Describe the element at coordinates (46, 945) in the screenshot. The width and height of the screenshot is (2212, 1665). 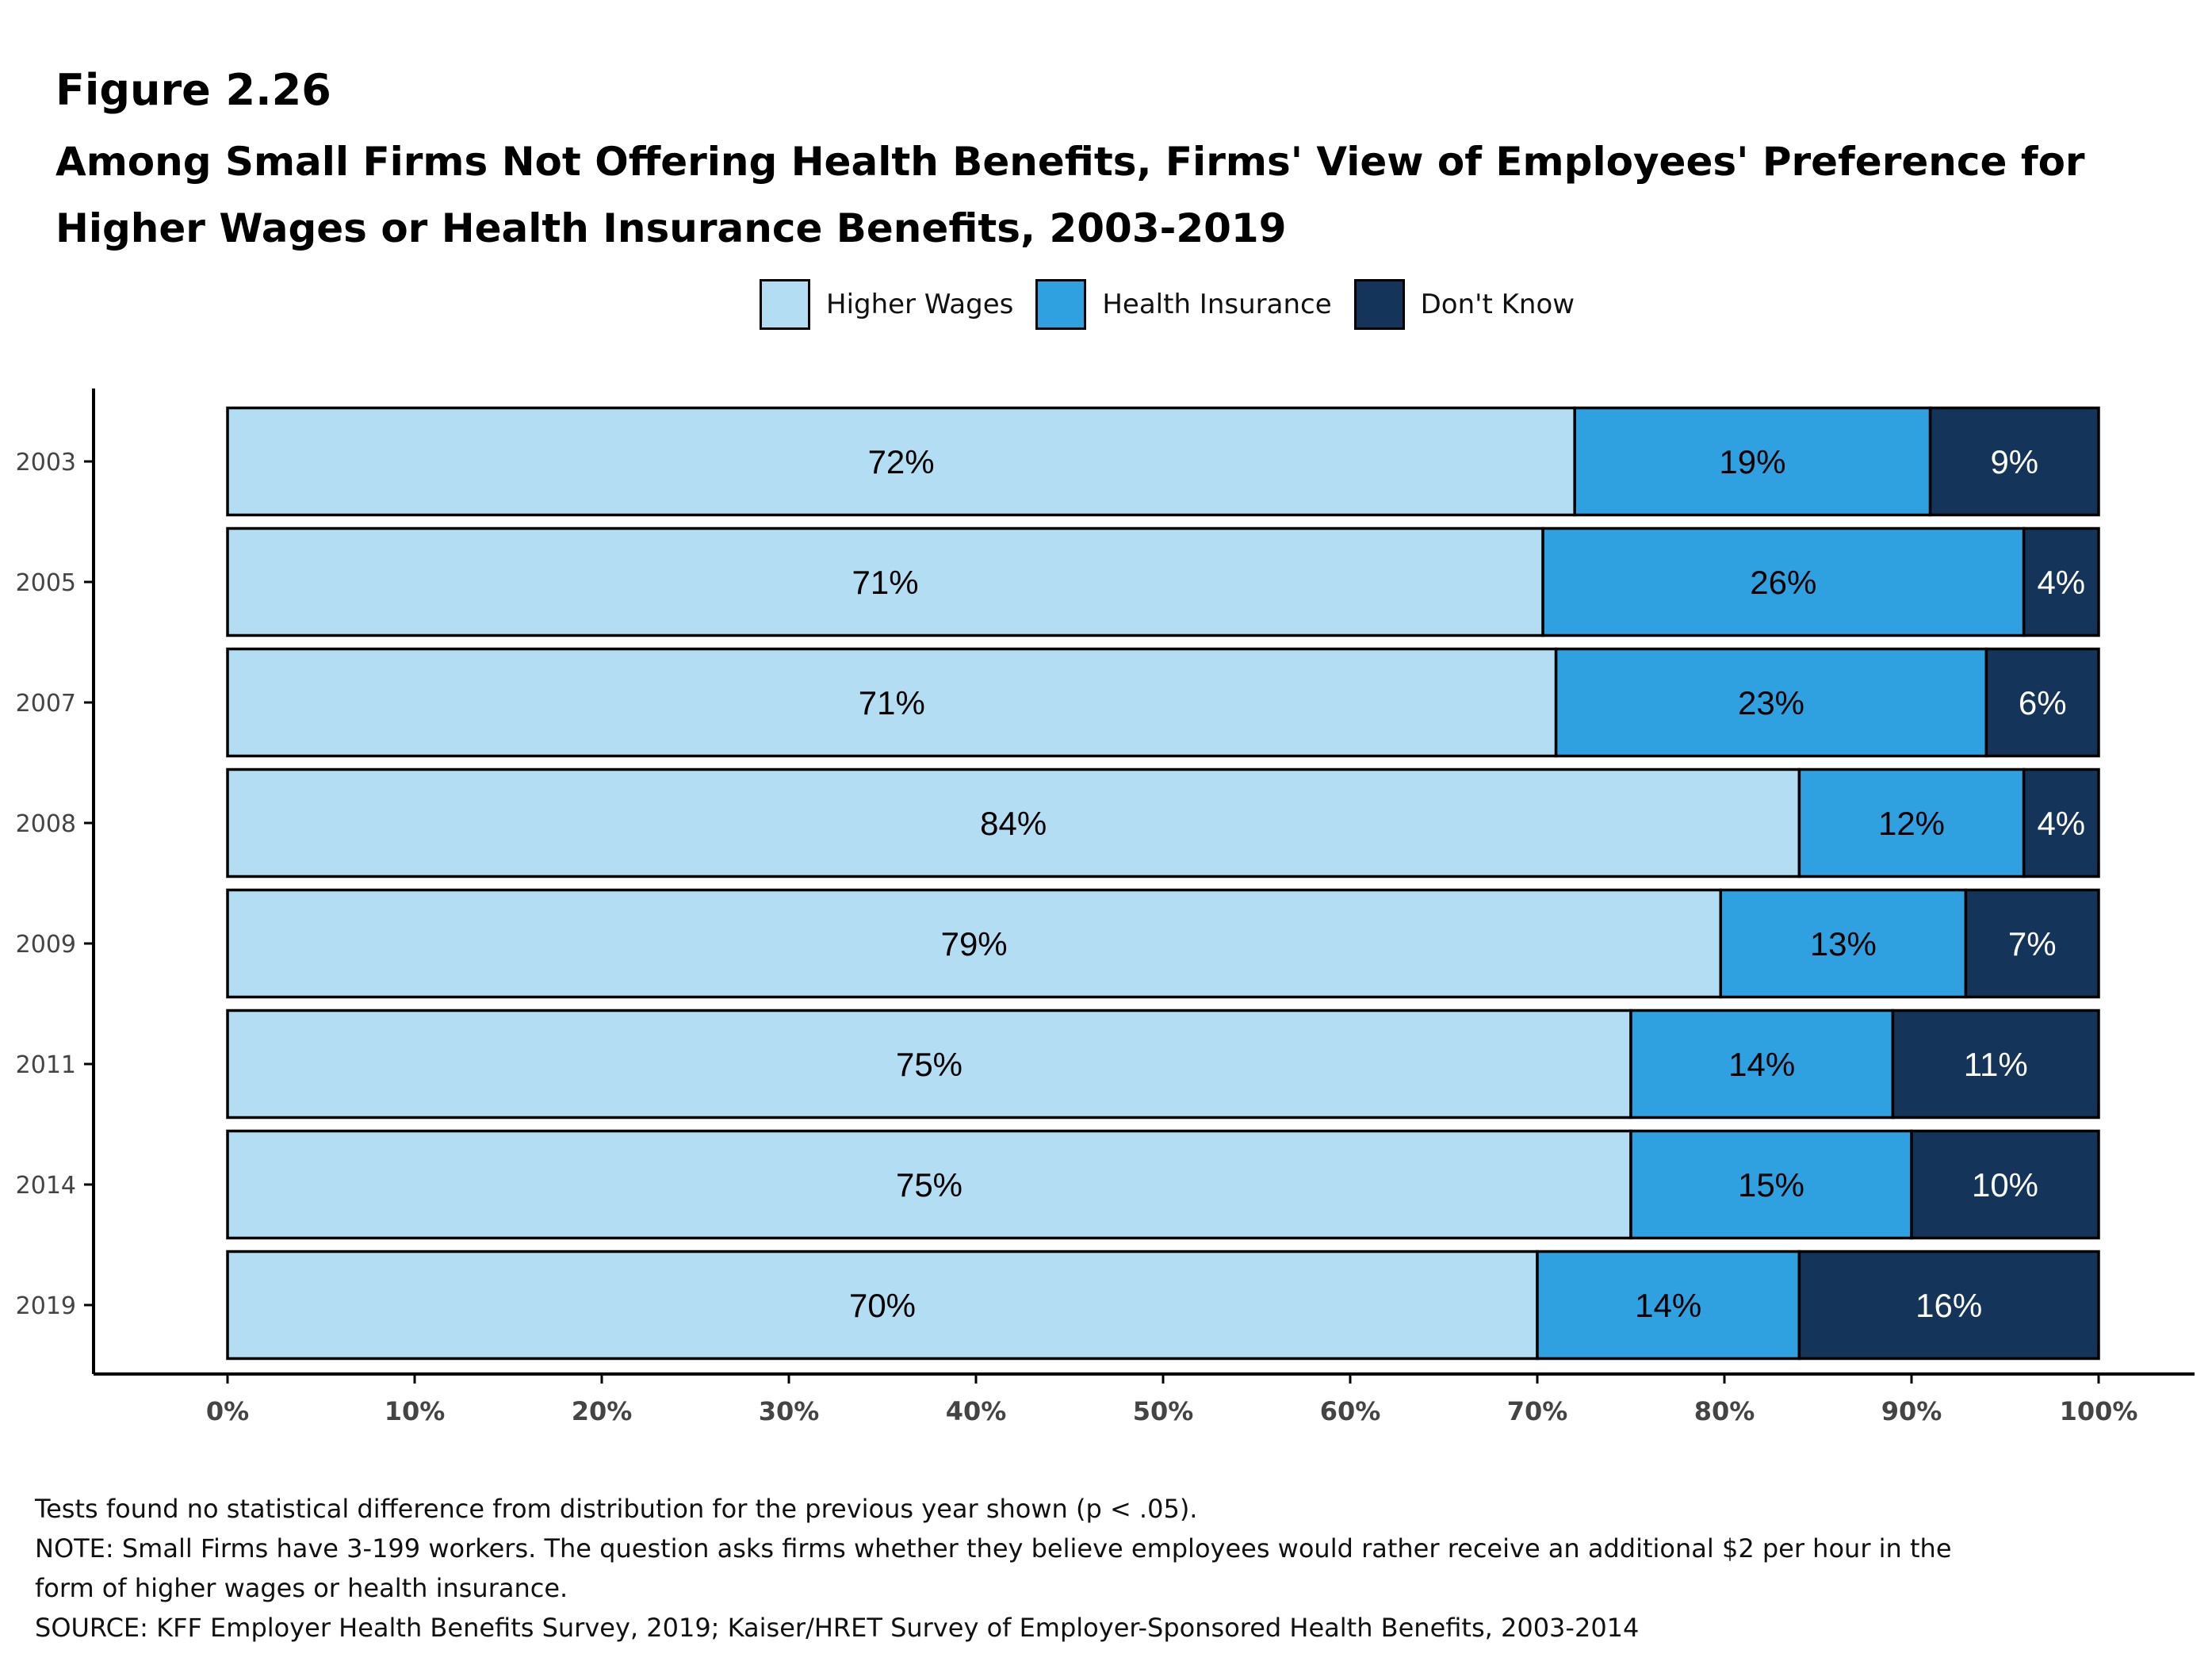
I see `y-tick-label-2009: 2009` at that location.